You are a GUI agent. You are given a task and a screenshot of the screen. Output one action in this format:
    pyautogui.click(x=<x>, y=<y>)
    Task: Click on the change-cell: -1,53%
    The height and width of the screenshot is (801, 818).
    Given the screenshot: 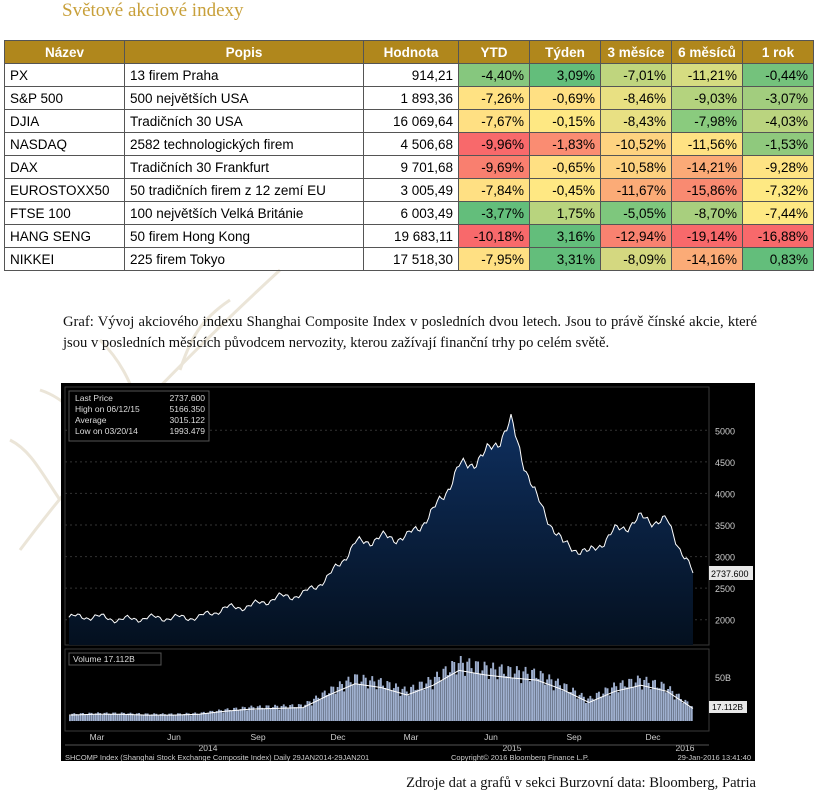 What is the action you would take?
    pyautogui.click(x=778, y=144)
    